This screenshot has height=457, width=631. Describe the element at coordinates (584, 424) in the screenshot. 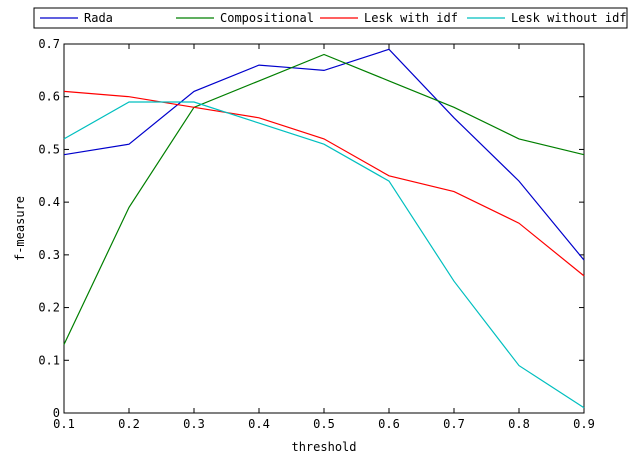

I see `x-tick-label: 0.9` at that location.